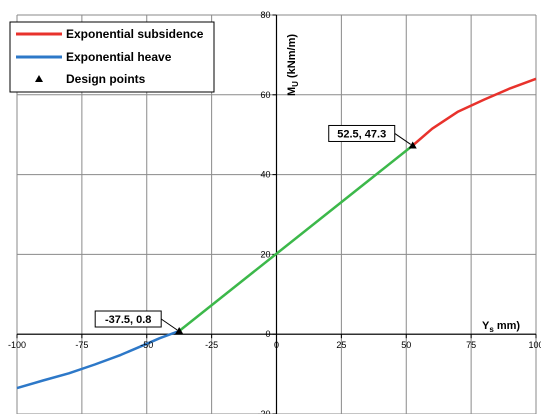 The image size is (541, 414). Describe the element at coordinates (135, 34) in the screenshot. I see `legend-label-subsidence: Exponential subsidence` at that location.